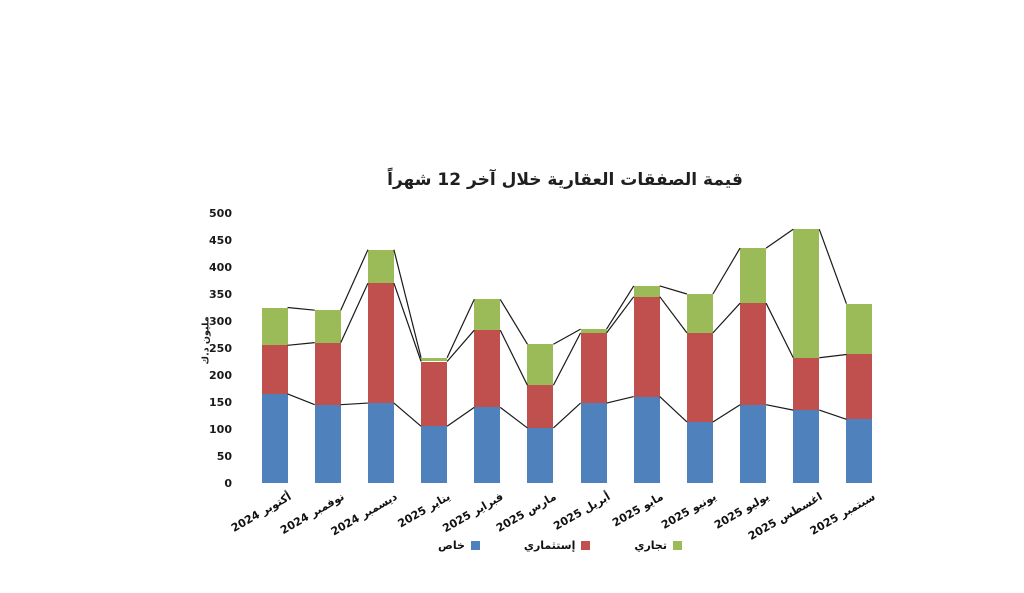  Describe the element at coordinates (565, 180) in the screenshot. I see `chart-title: قيمة الصفقات العقارية خلال آخر 12 شهراً` at that location.